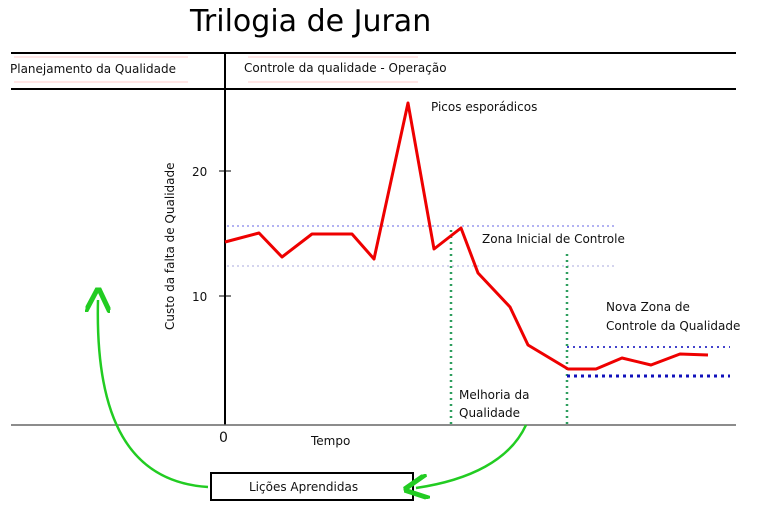 The width and height of the screenshot is (759, 509). Describe the element at coordinates (472, 456) in the screenshot. I see `feedback-arrow-to-lessons` at that location.